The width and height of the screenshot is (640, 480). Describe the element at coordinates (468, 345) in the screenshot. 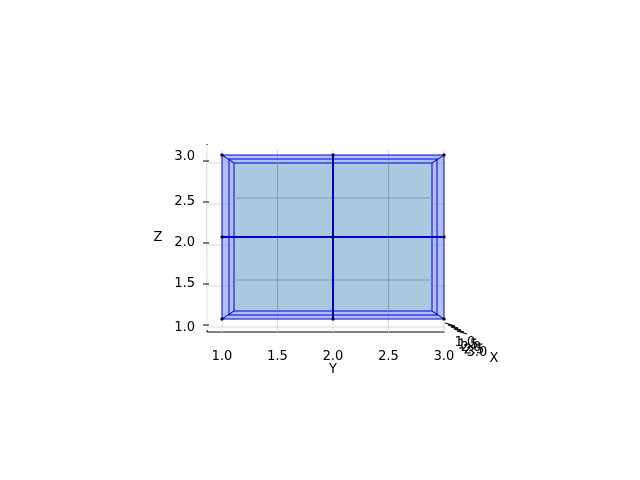

I see `x-tick-label: 1.5` at that location.